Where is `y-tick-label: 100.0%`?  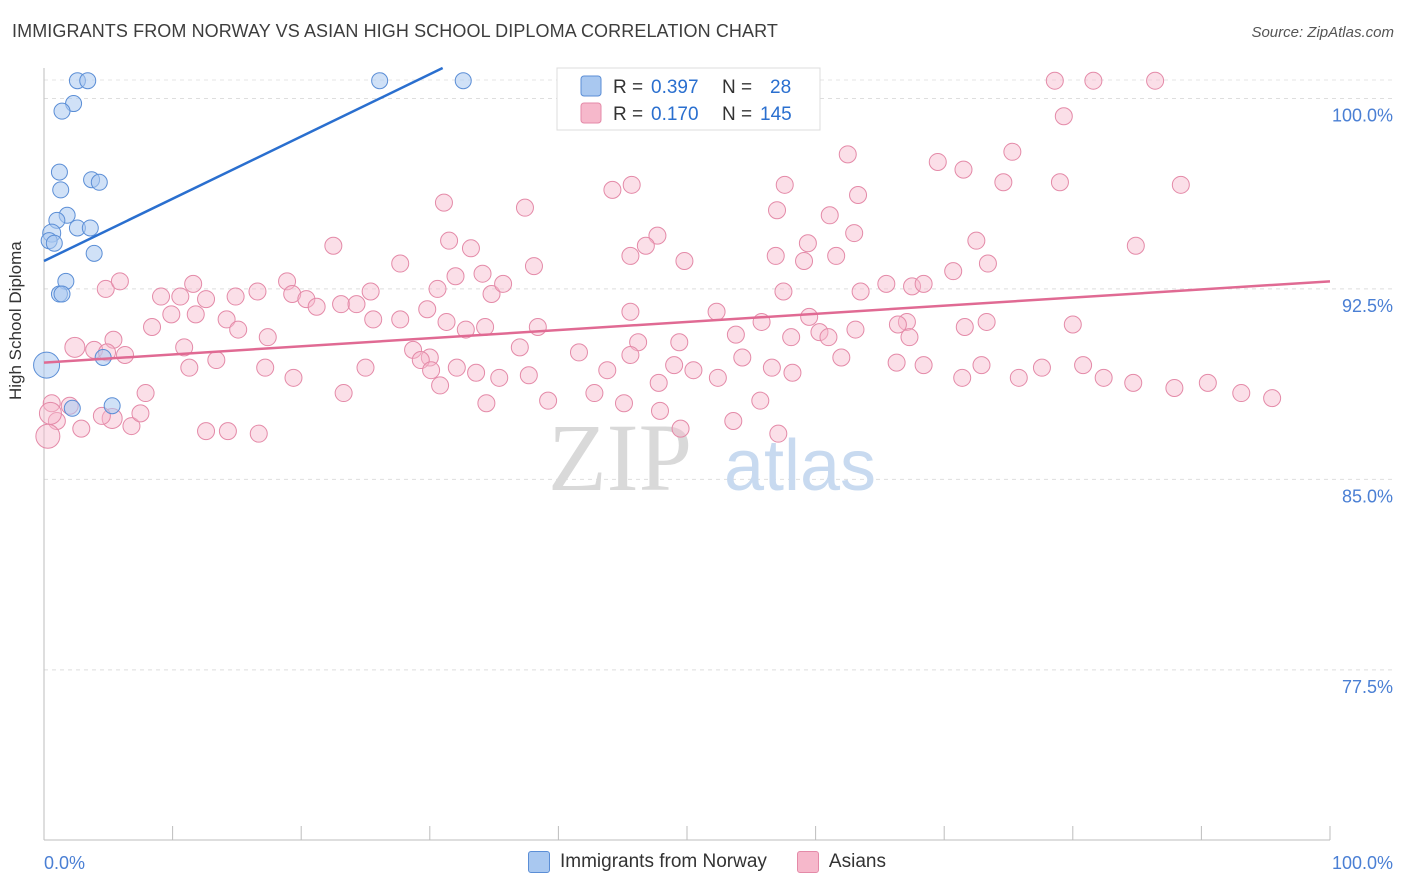 y-tick-label: 100.0% is located at coordinates (1362, 115).